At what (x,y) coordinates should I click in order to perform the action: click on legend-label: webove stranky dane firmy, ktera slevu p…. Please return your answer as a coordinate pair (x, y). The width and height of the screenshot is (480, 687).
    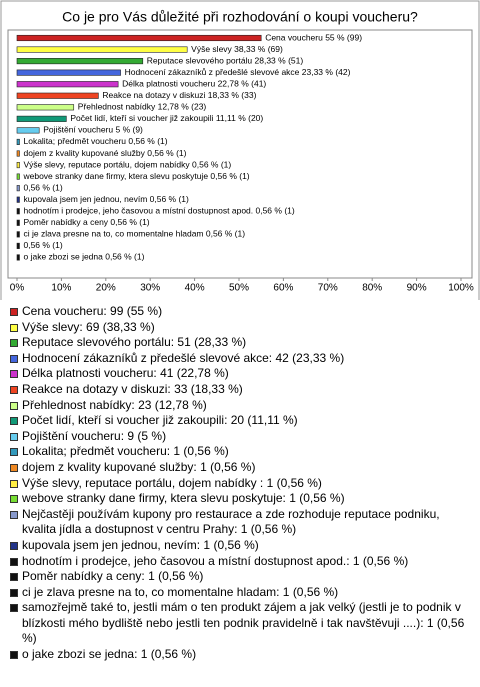
    Looking at the image, I should click on (183, 498).